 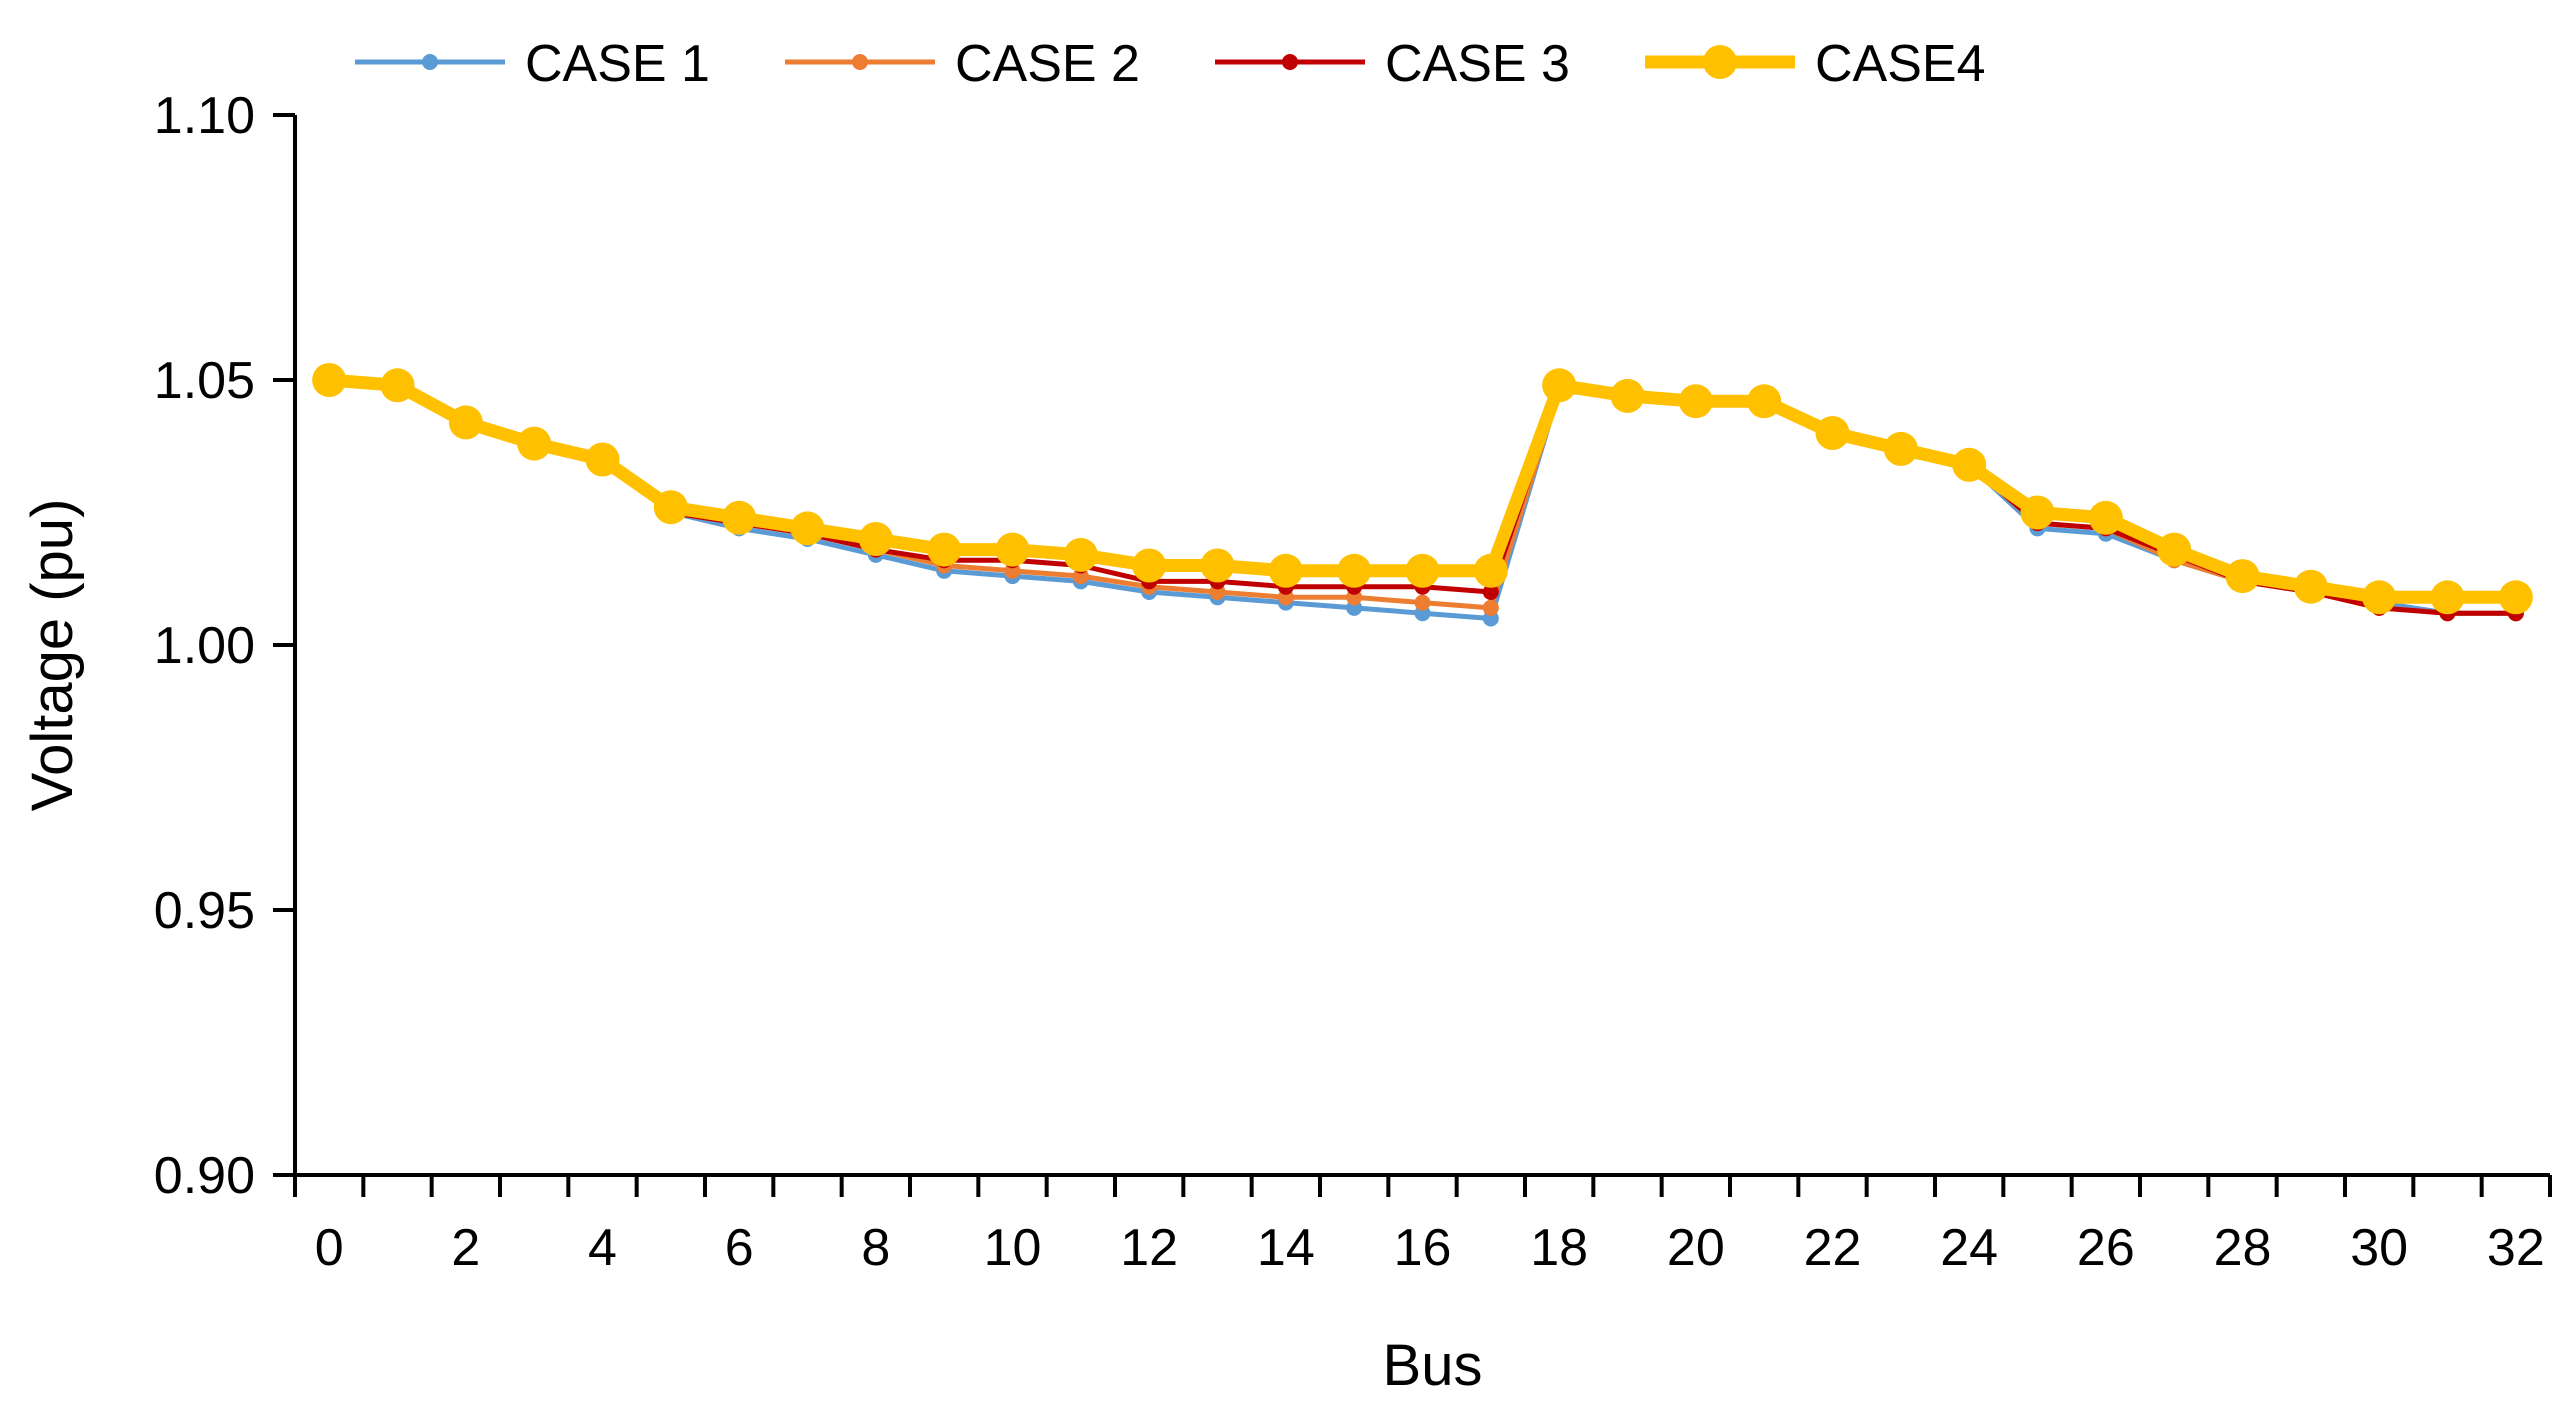 I want to click on x-tick-label: 8, so click(x=875, y=1248).